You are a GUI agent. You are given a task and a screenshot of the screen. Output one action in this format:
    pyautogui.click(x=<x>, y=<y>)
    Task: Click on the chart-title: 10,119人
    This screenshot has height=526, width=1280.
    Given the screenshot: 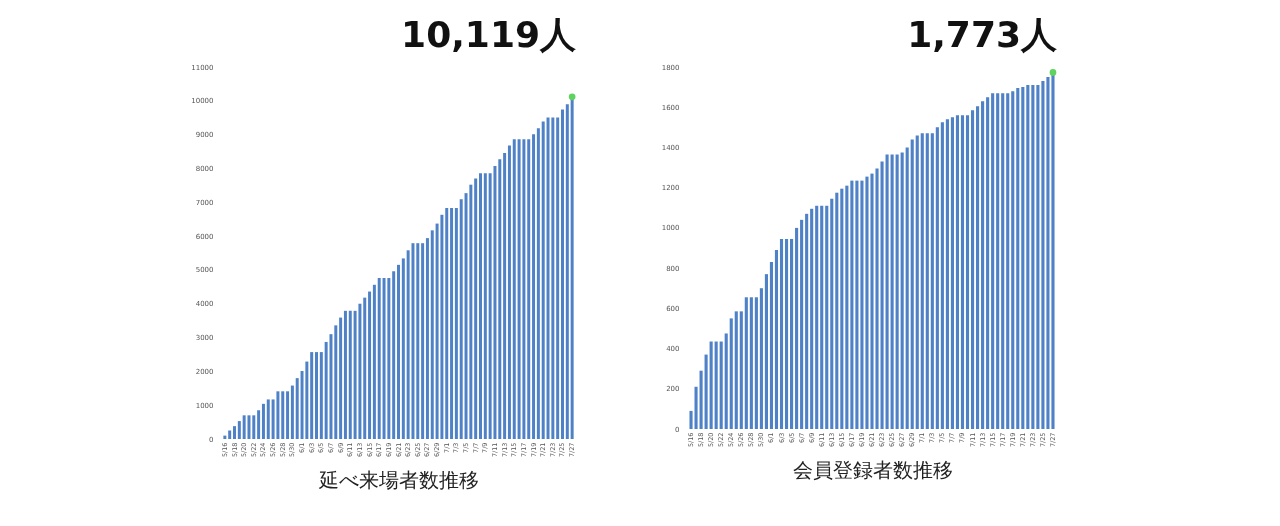 What is the action you would take?
    pyautogui.click(x=488, y=34)
    